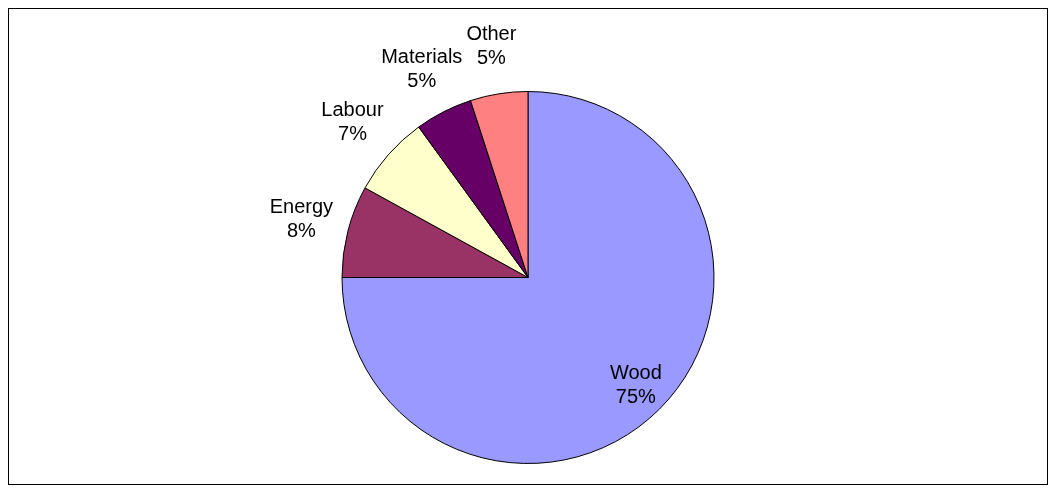  I want to click on slice-label: Energy, so click(301, 205).